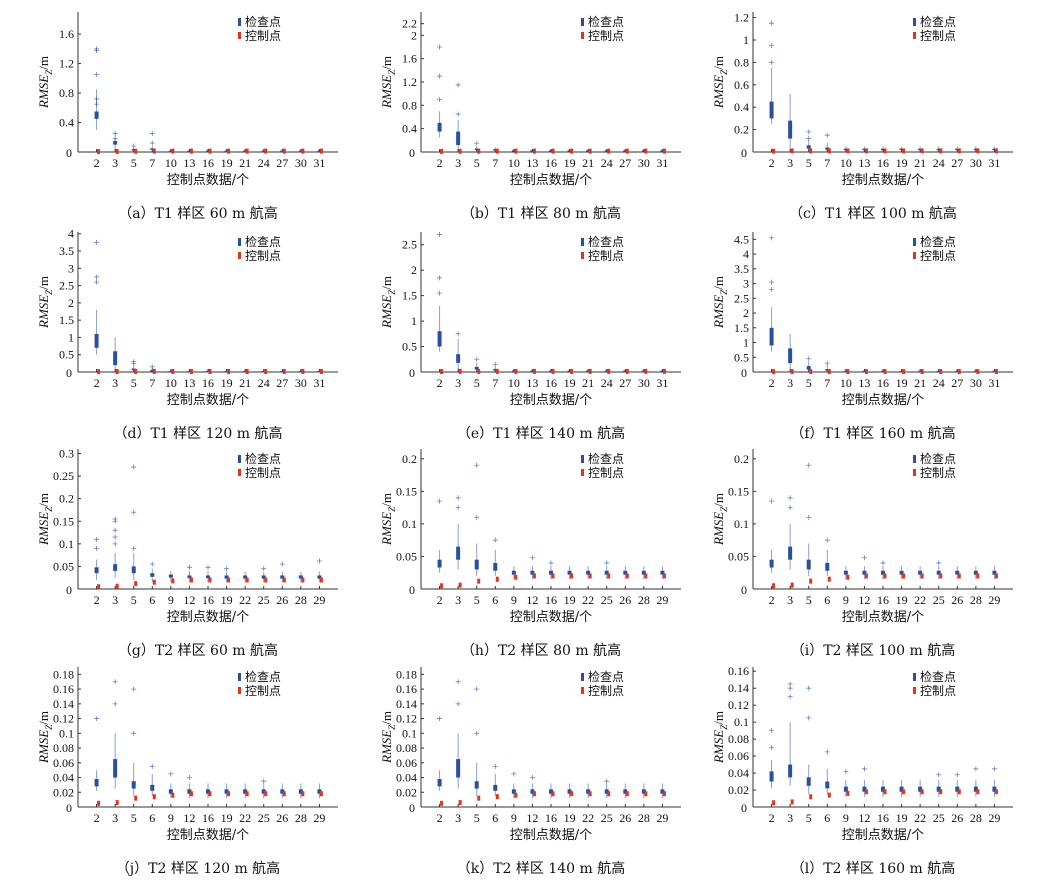 The image size is (1054, 886). Describe the element at coordinates (741, 107) in the screenshot. I see `y-tick-label: 0.4` at that location.